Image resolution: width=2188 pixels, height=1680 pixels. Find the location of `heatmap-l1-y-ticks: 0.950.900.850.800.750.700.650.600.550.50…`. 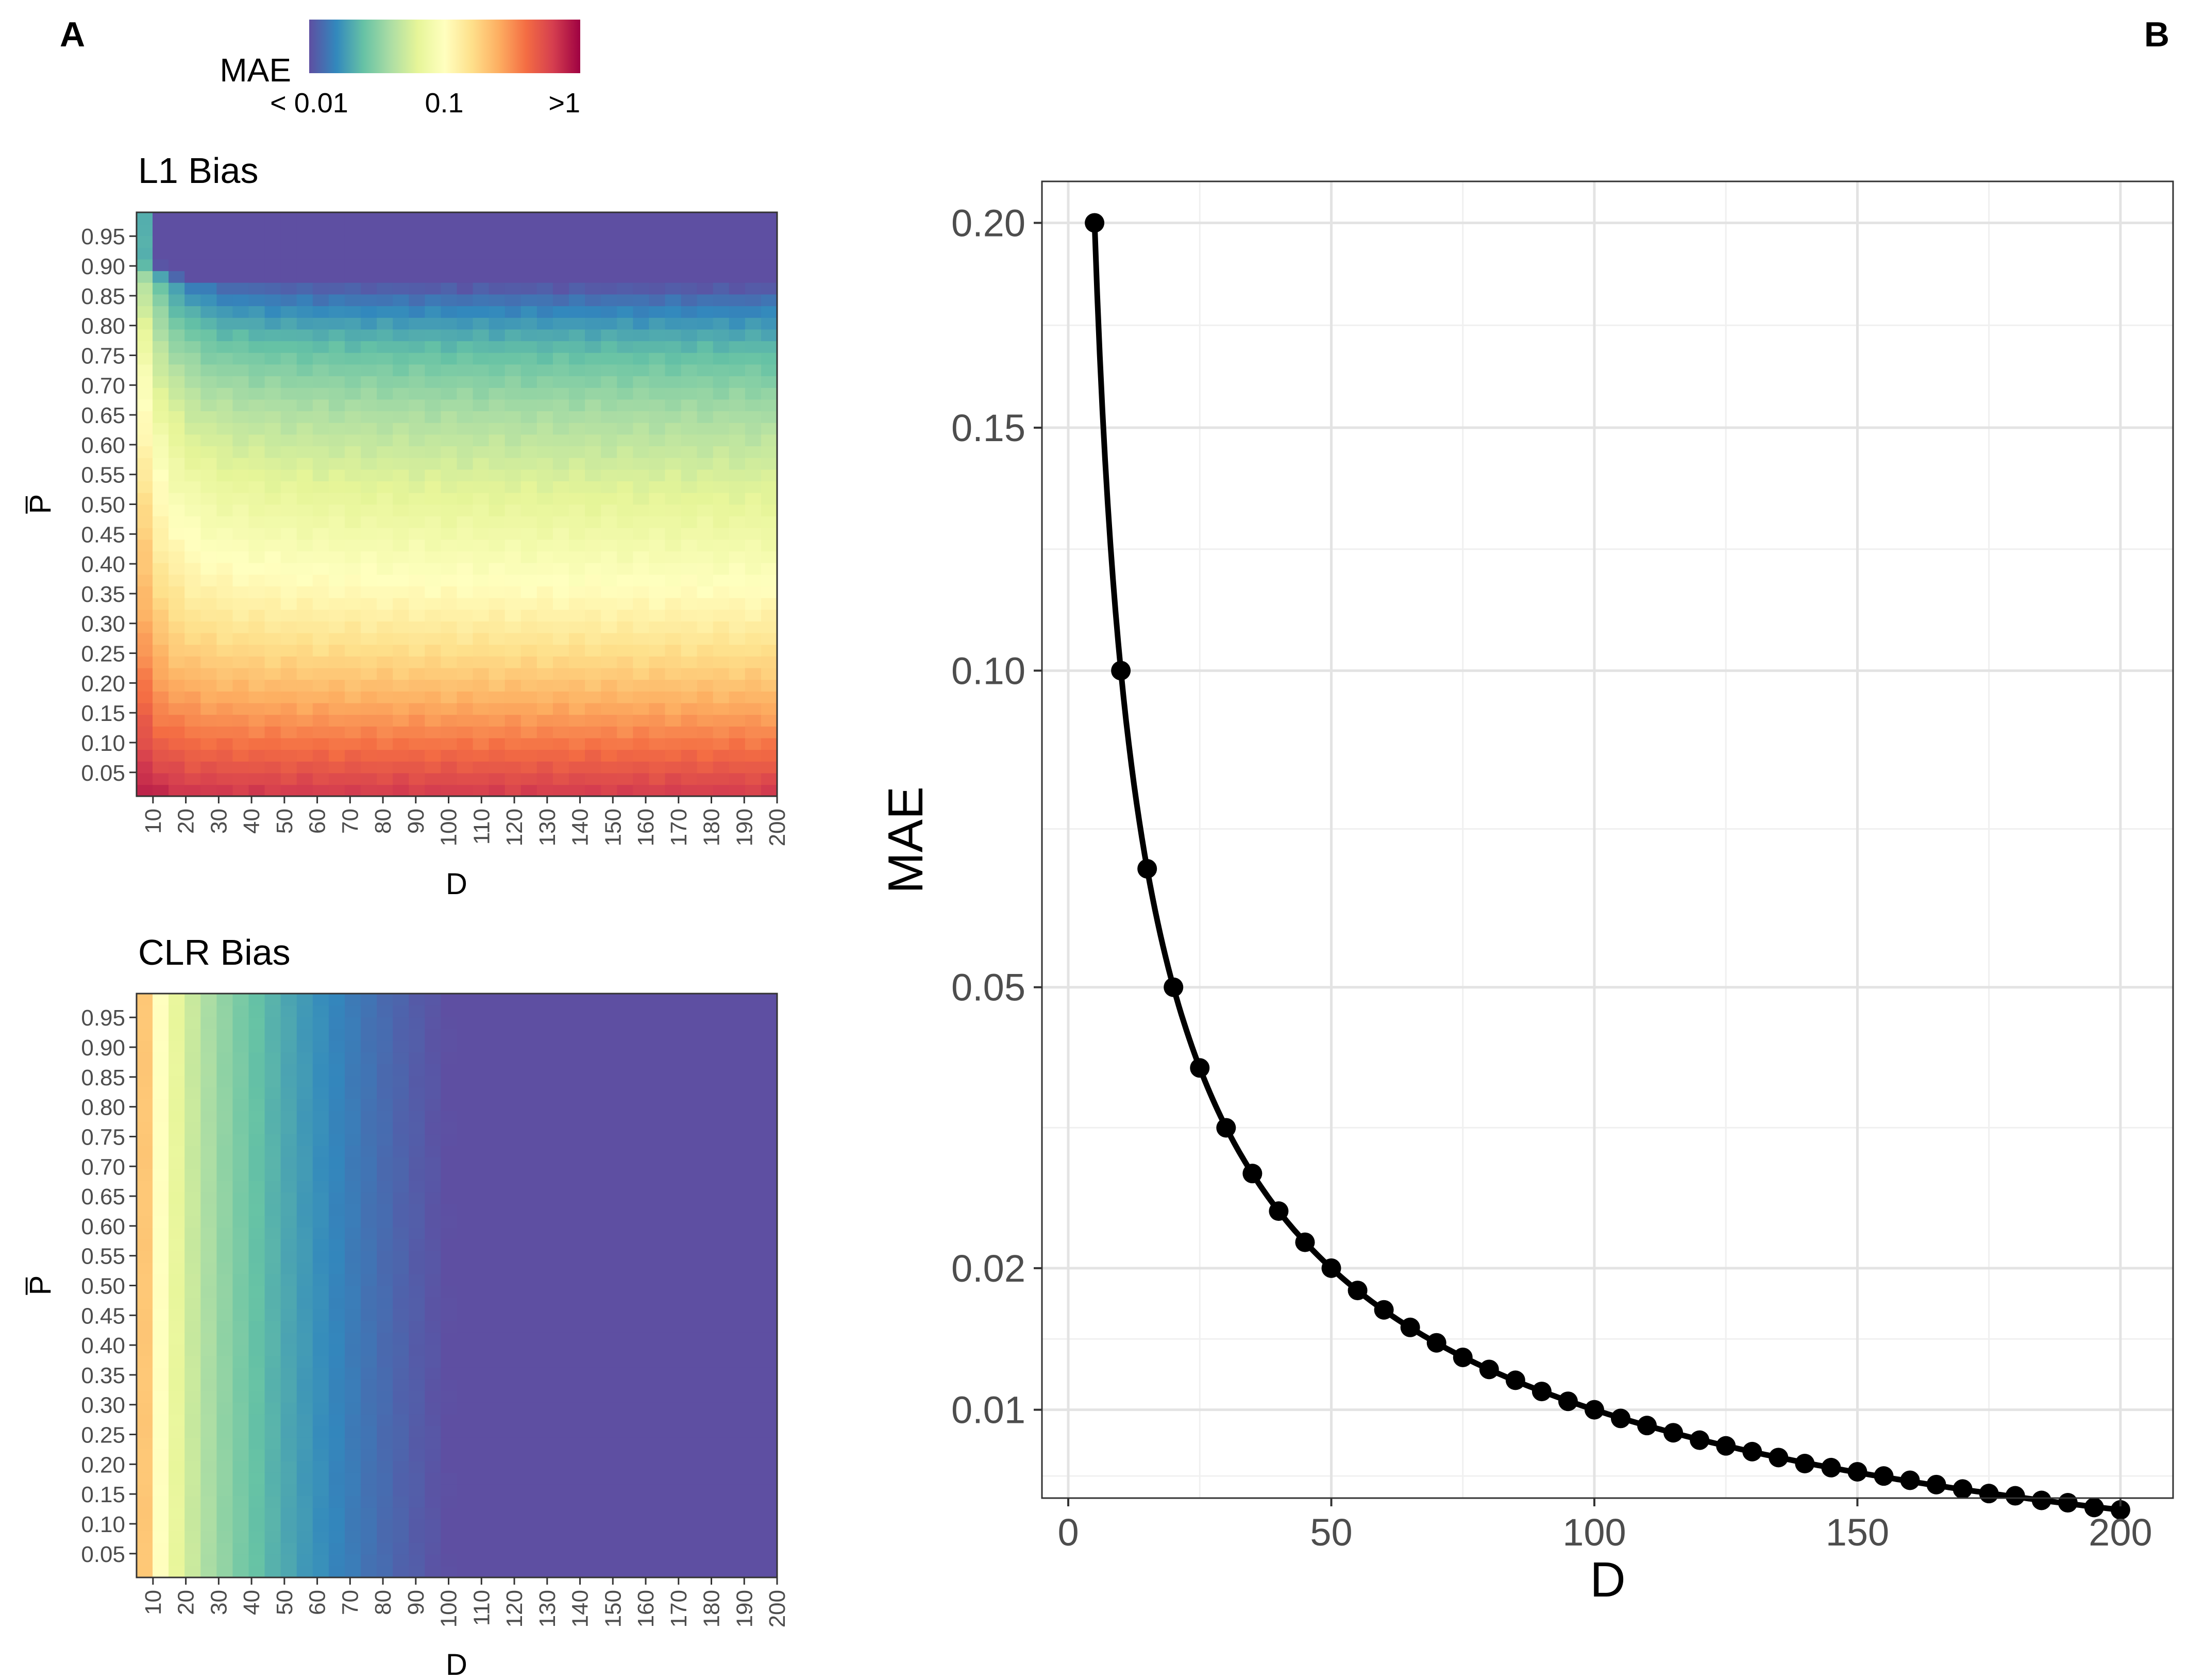

heatmap-l1-y-ticks: 0.950.900.850.800.750.700.650.600.550.50… is located at coordinates (109, 505).